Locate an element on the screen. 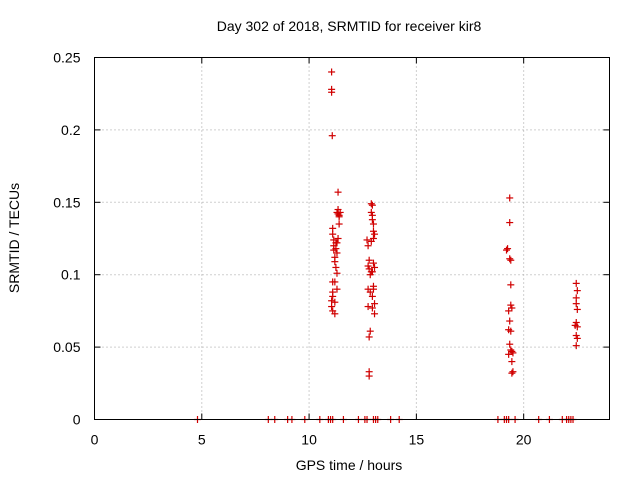 This screenshot has width=640, height=480. y-tick-label: 0.2 is located at coordinates (71, 130).